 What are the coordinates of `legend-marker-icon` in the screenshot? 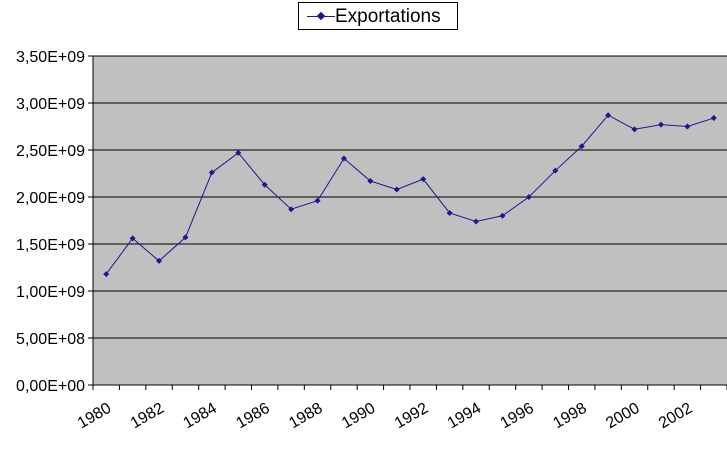 It's located at (321, 16).